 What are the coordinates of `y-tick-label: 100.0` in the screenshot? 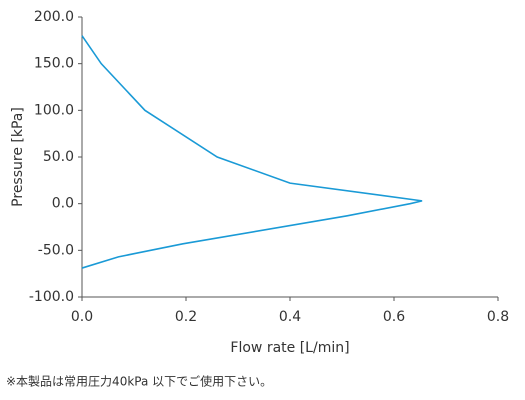 It's located at (54, 110).